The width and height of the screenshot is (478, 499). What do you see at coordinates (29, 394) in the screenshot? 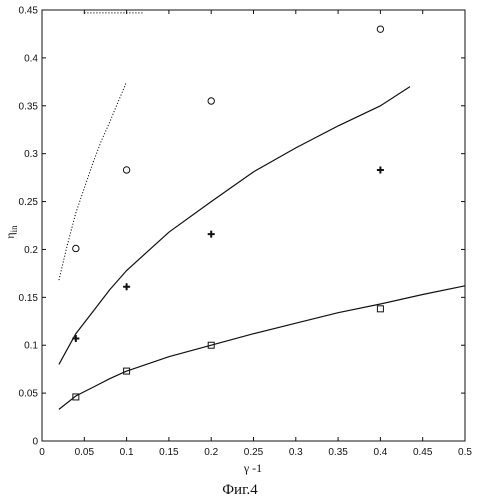
I see `y-tick-label: 0.05` at bounding box center [29, 394].